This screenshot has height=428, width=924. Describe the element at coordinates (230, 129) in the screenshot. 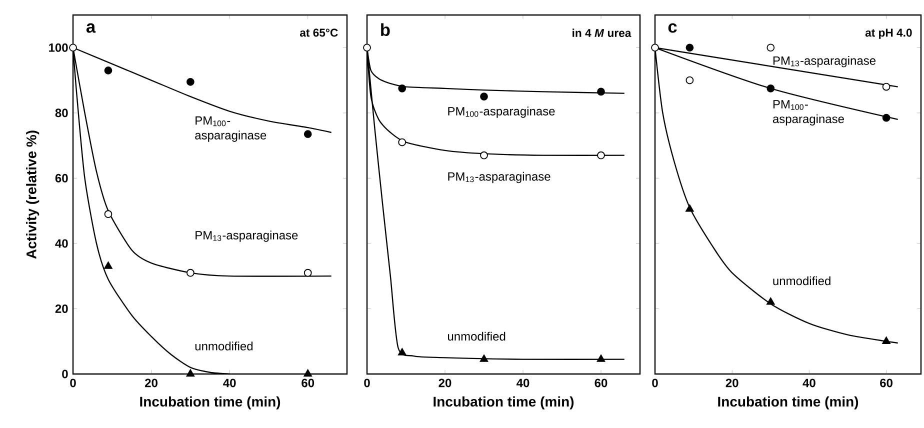

I see `text: PM$_{100}$-asparaginase` at that location.